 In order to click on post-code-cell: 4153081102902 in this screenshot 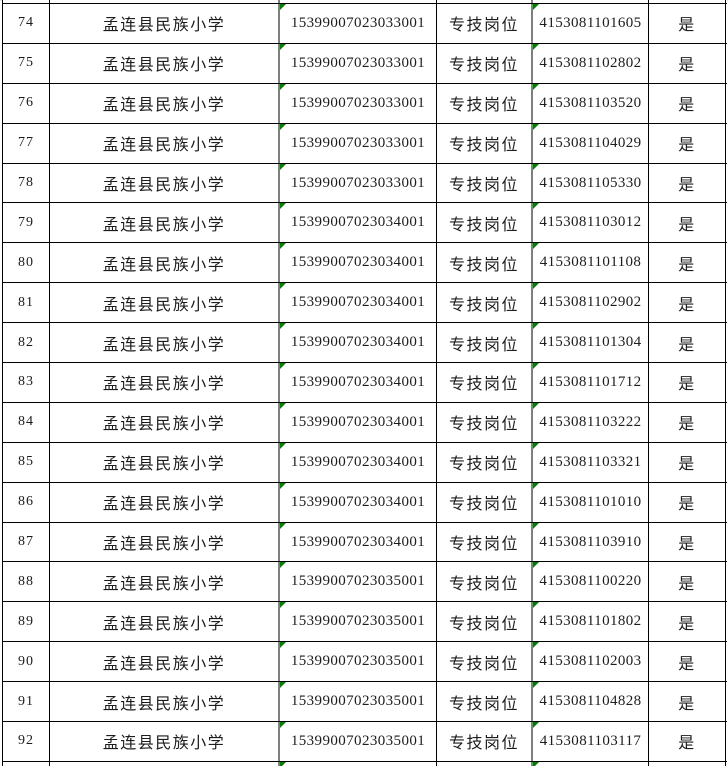, I will do `click(590, 303)`.